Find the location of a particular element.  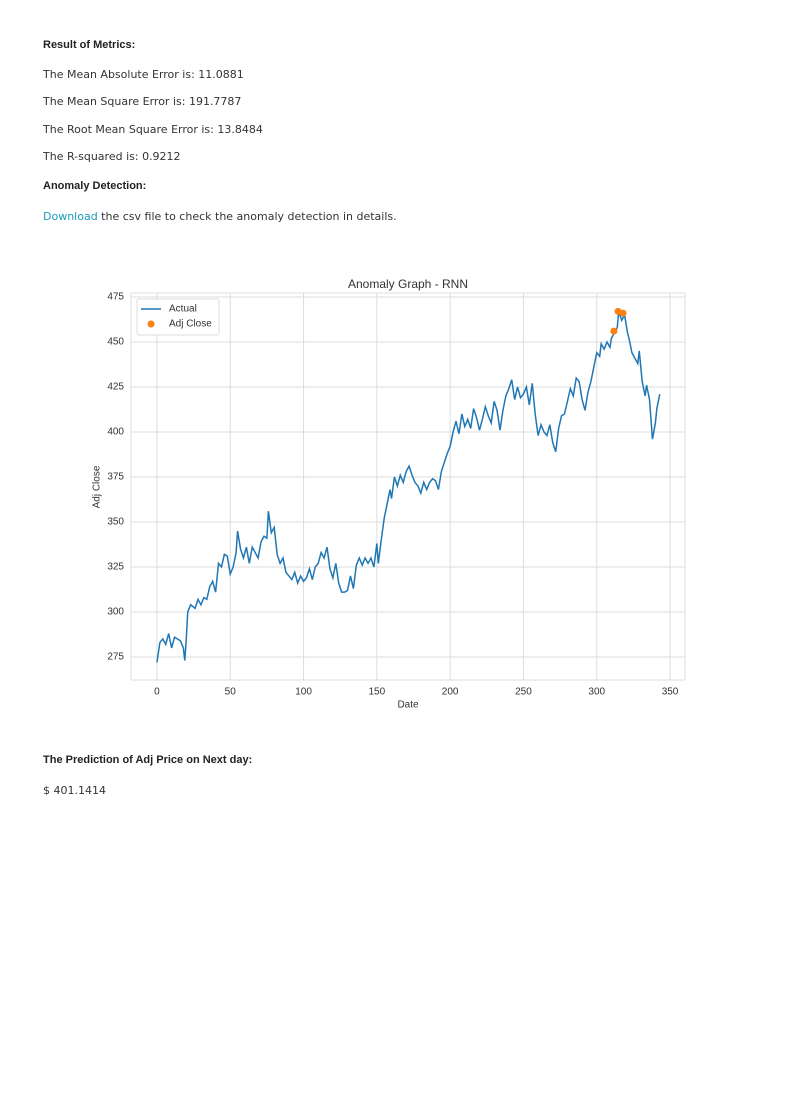

x-tick-label: 200 is located at coordinates (450, 692).